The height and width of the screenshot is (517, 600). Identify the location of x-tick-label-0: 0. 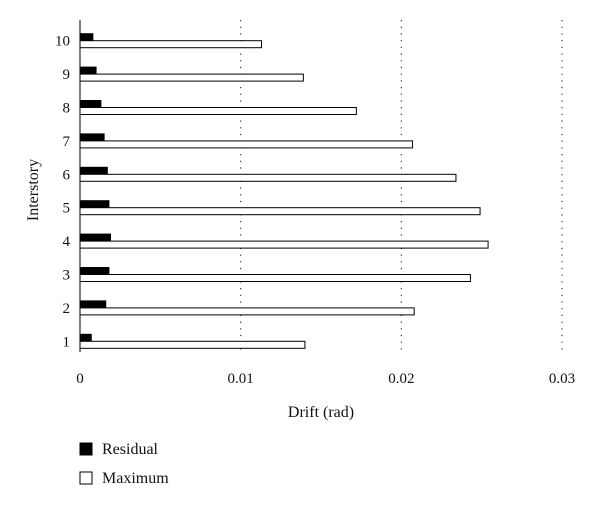
(80, 379).